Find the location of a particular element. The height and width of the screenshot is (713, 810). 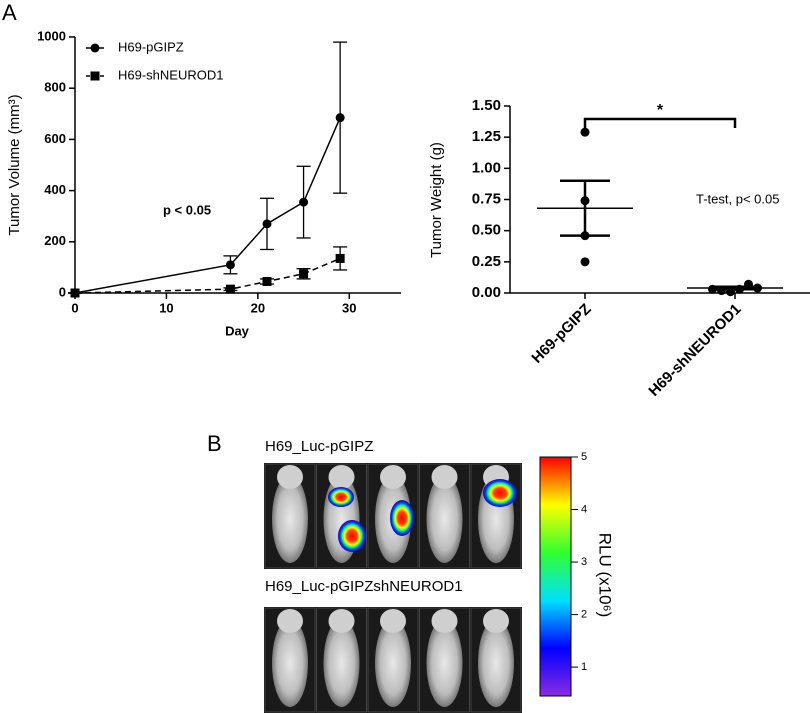

legend-label: H69-pGIPZ is located at coordinates (151, 46).